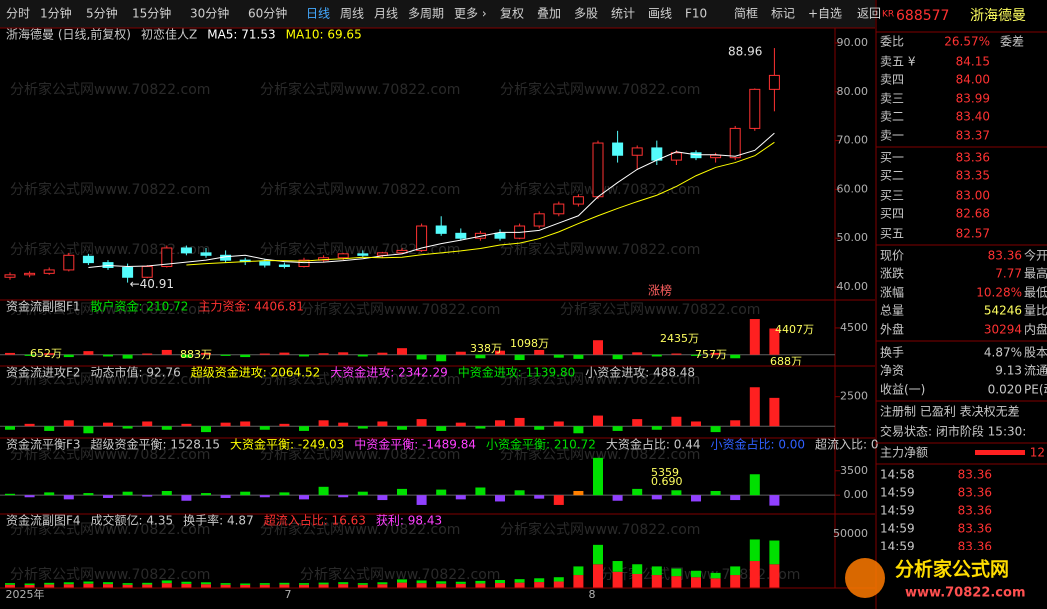  I want to click on value: 26.57%, so click(967, 42).